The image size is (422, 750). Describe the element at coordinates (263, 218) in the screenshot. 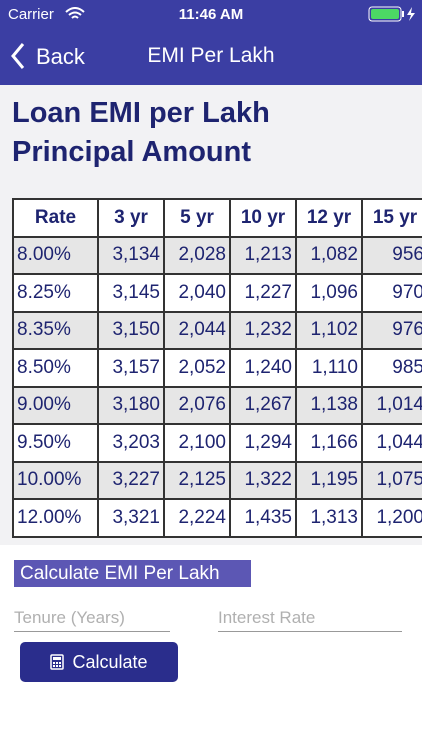

I see `column-header: 10 yr` at that location.